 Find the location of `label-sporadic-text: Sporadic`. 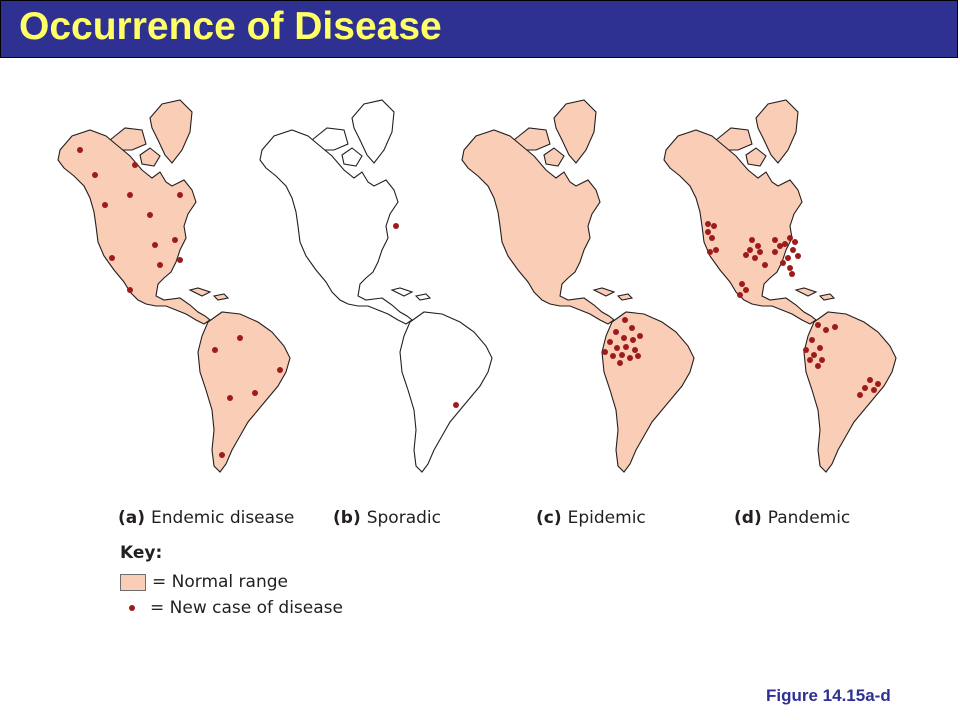

label-sporadic-text: Sporadic is located at coordinates (403, 518).